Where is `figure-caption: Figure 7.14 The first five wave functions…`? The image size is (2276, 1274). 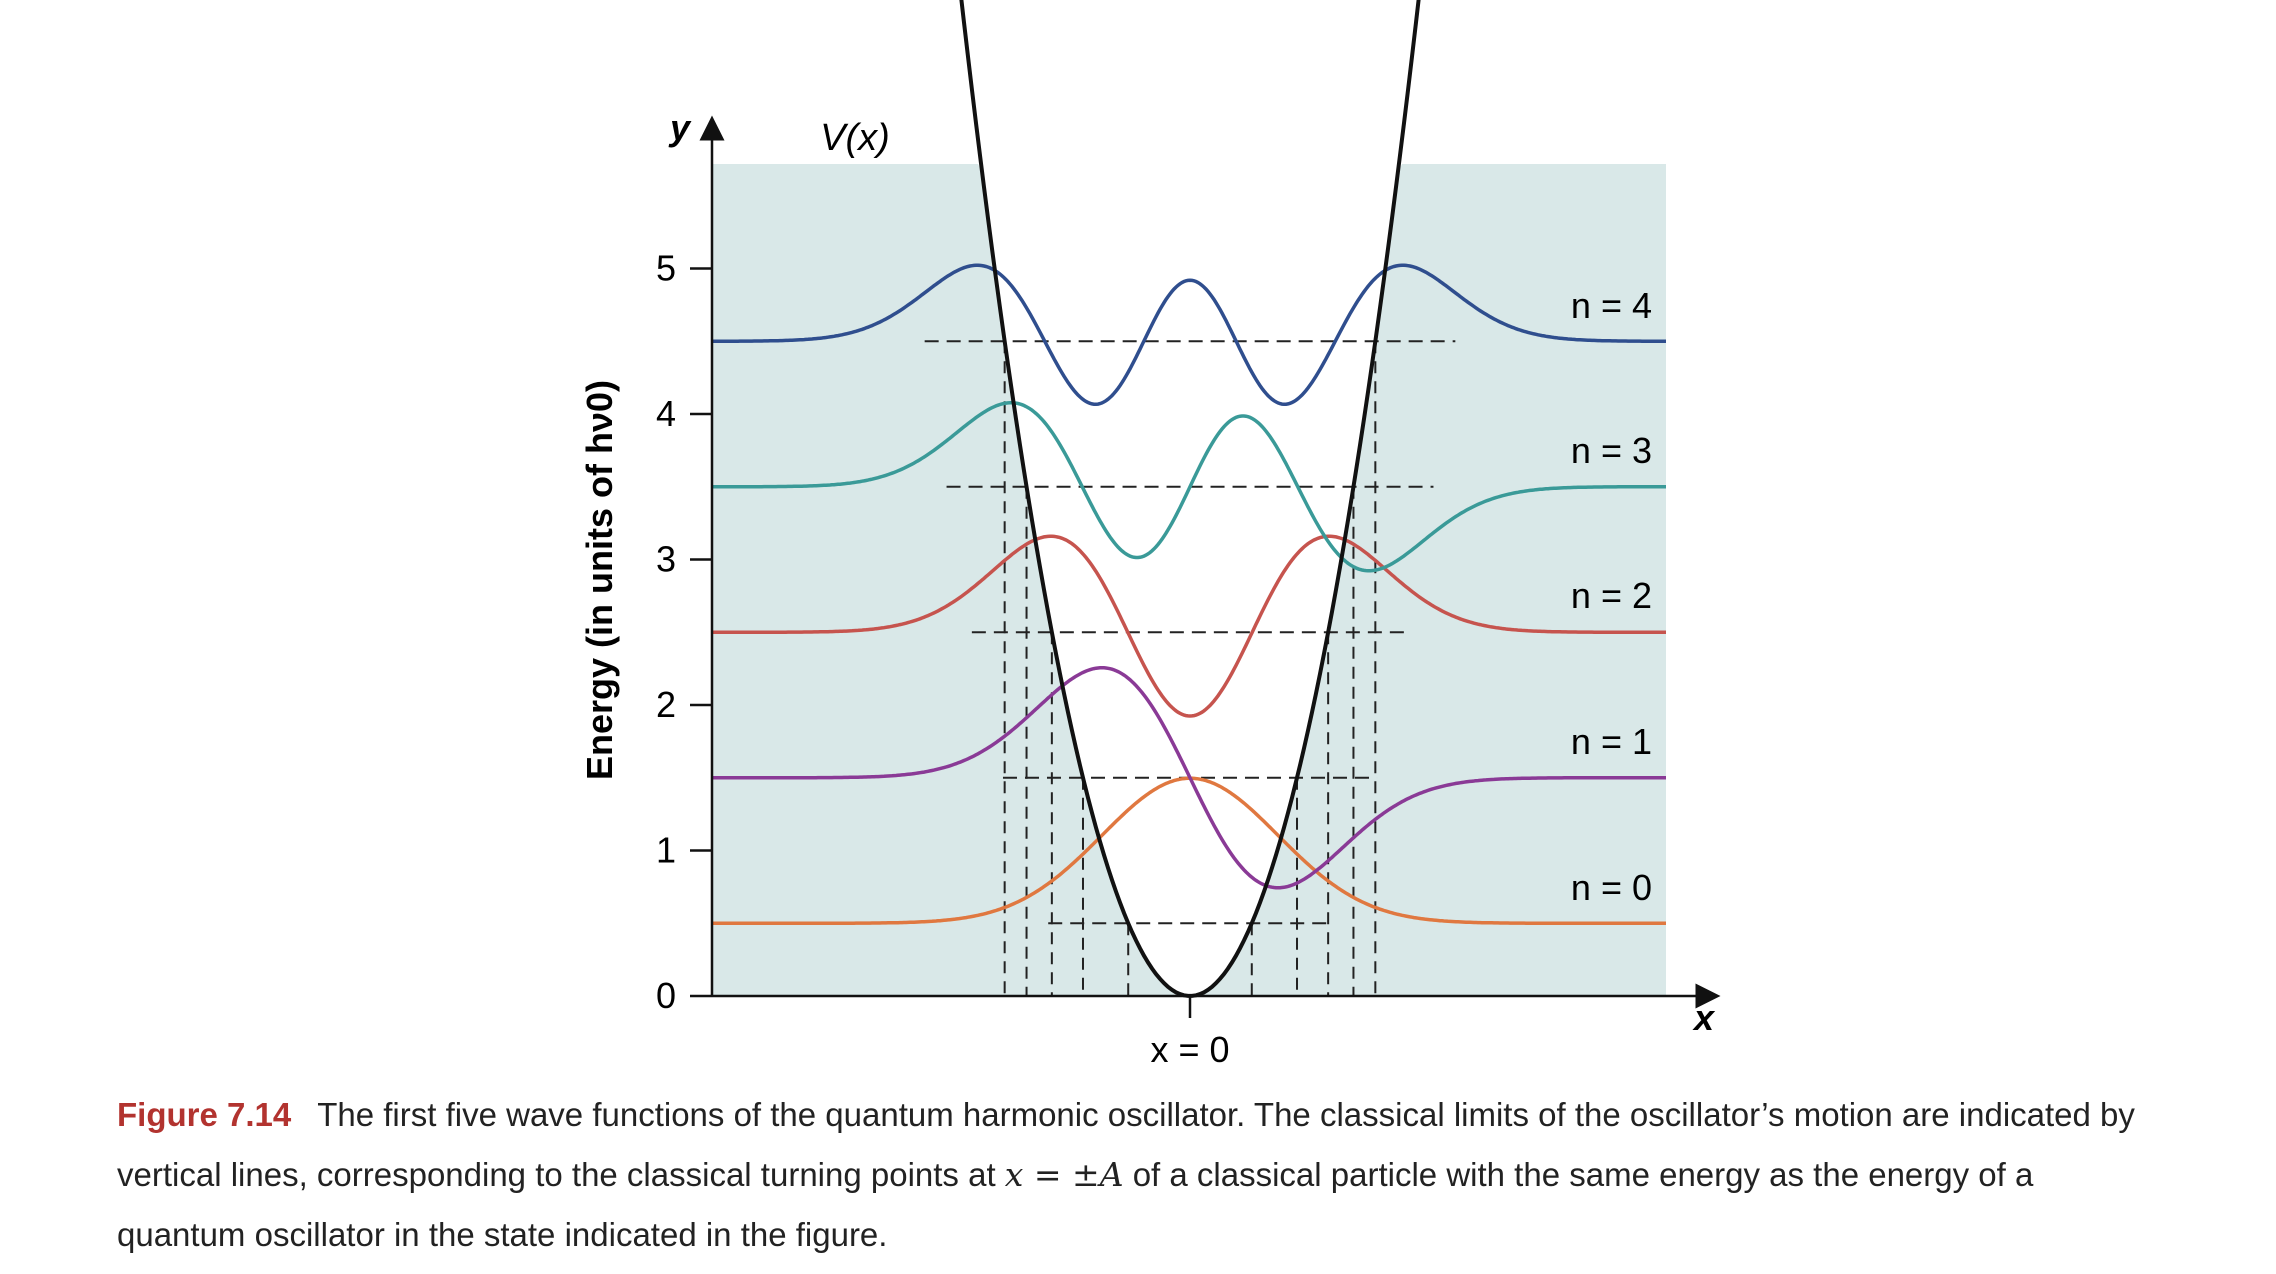 figure-caption: Figure 7.14 The first five wave functions… is located at coordinates (1137, 1175).